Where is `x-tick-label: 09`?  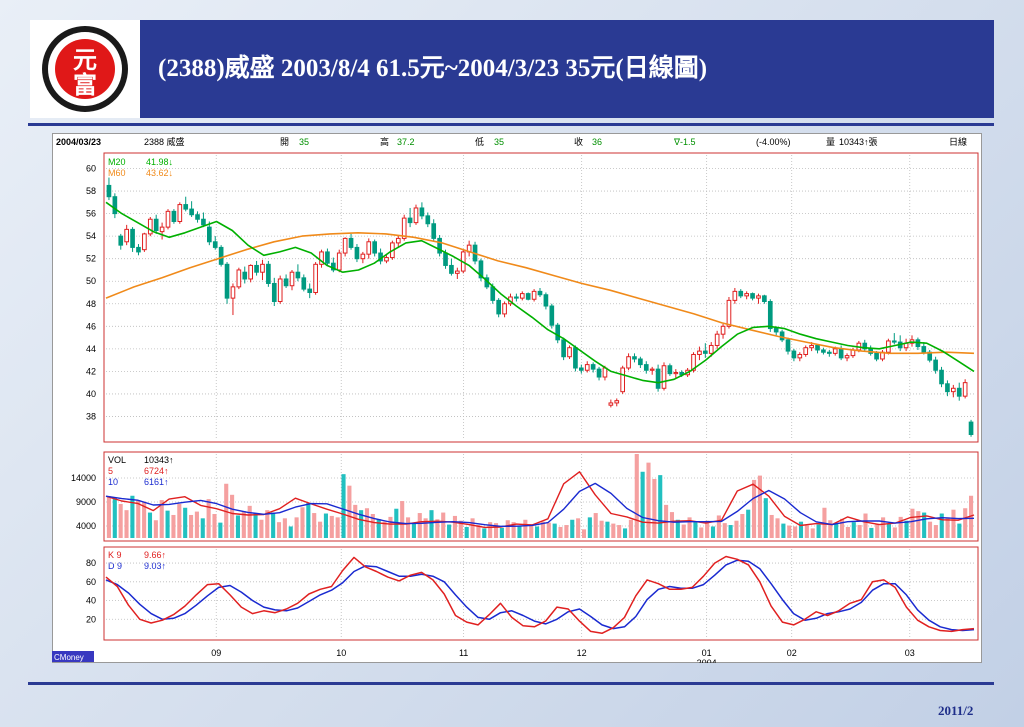
x-tick-label: 09 is located at coordinates (216, 653).